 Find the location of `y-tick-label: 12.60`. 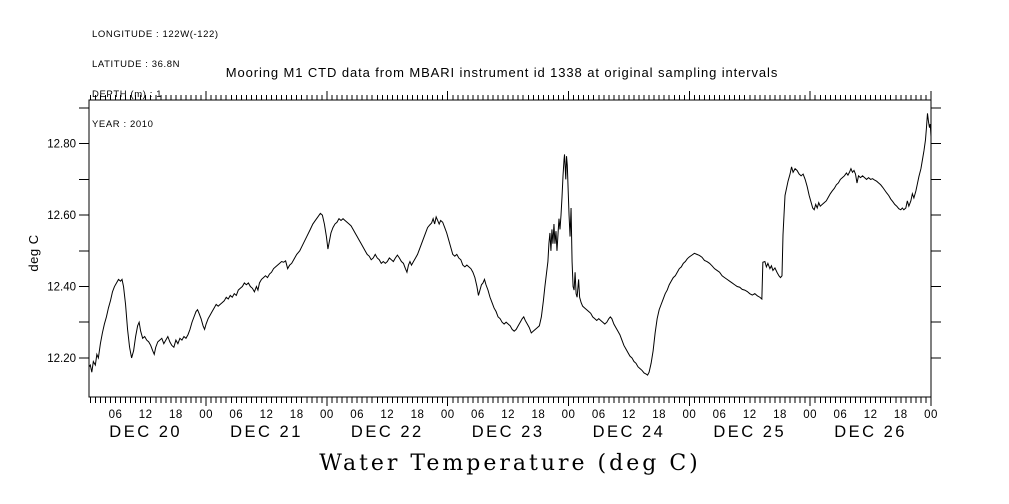

y-tick-label: 12.60 is located at coordinates (61, 216).